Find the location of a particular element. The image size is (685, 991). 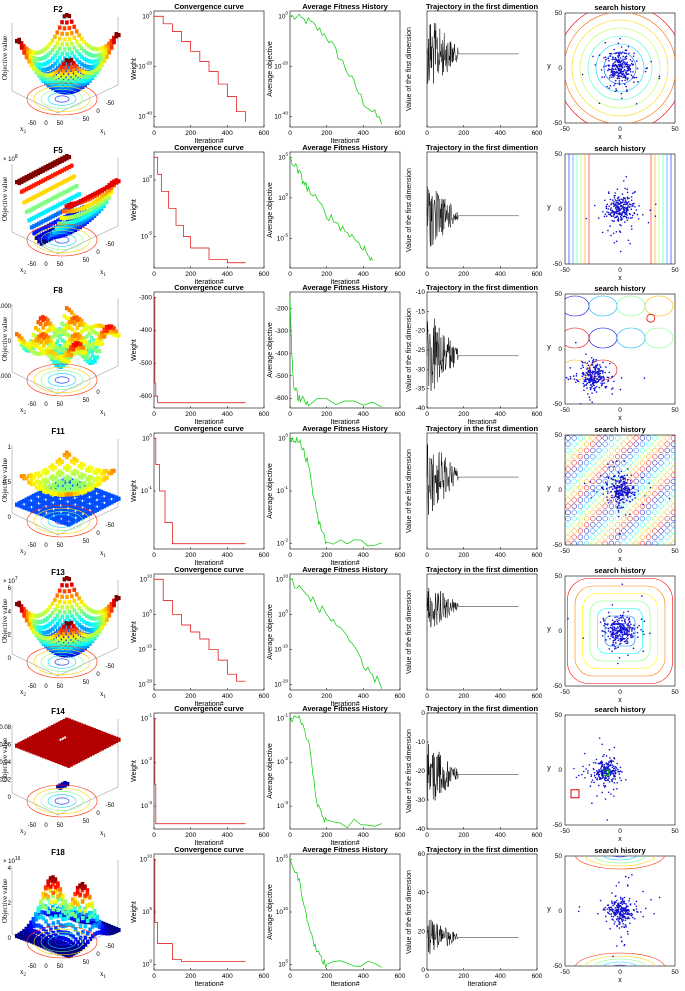

x2-axis-label: x2 is located at coordinates (23, 130).